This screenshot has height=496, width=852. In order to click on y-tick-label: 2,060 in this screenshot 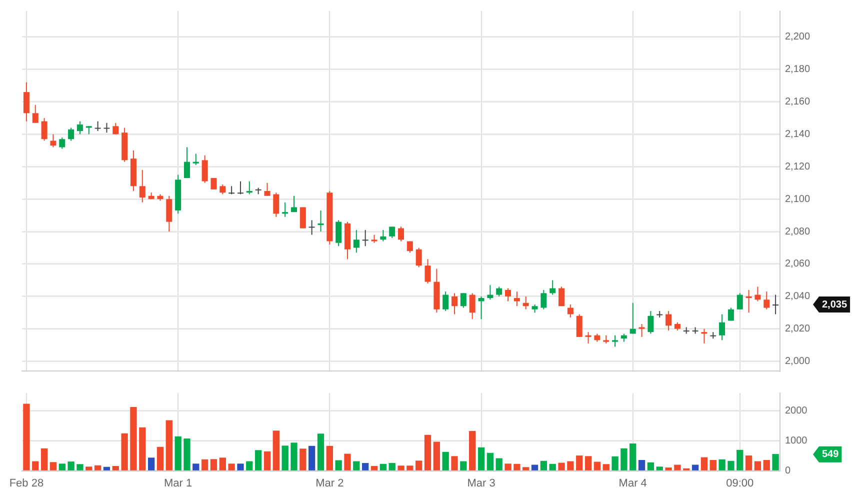, I will do `click(797, 264)`.